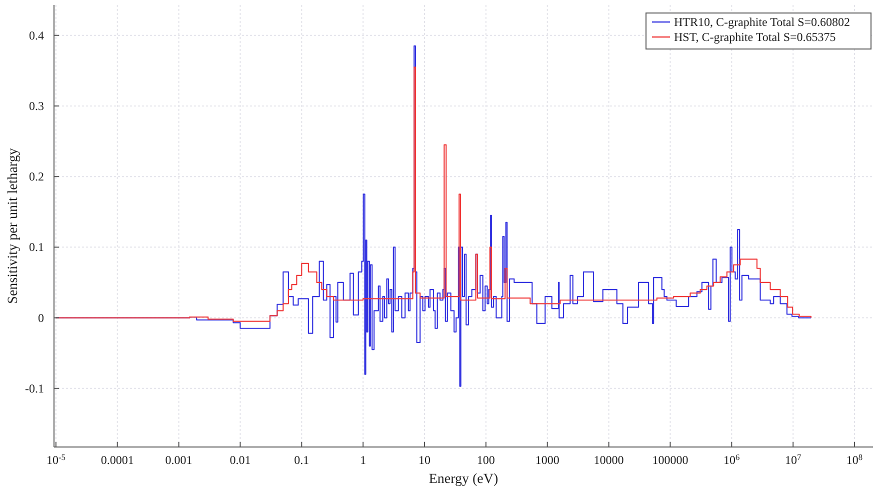 The image size is (876, 489). I want to click on x-tick-label: 10, so click(424, 460).